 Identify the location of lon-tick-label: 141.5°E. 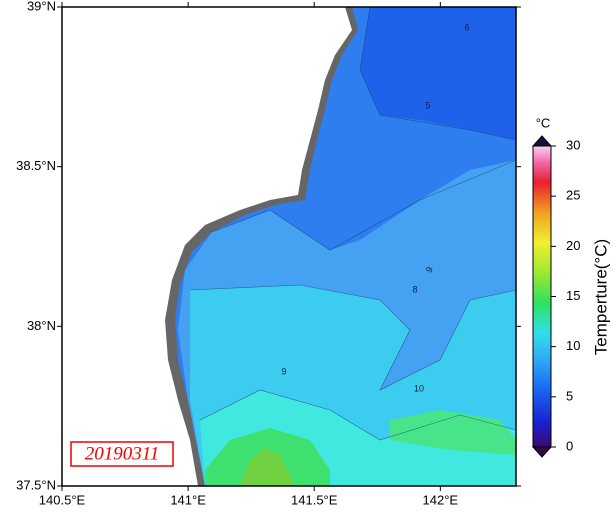
(314, 499).